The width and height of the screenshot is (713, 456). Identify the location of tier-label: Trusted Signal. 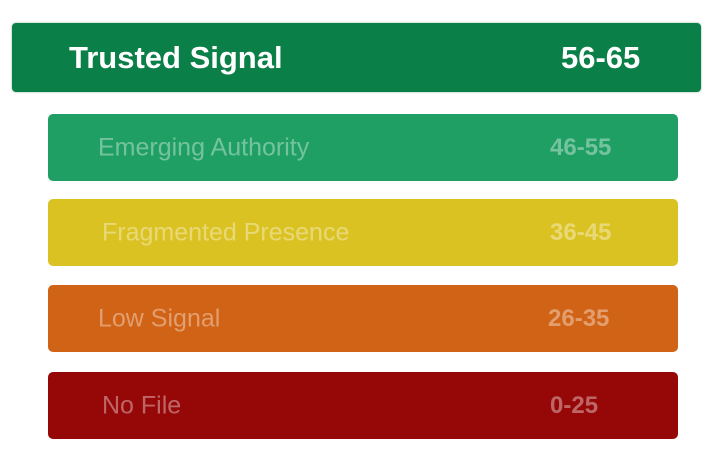
(176, 57).